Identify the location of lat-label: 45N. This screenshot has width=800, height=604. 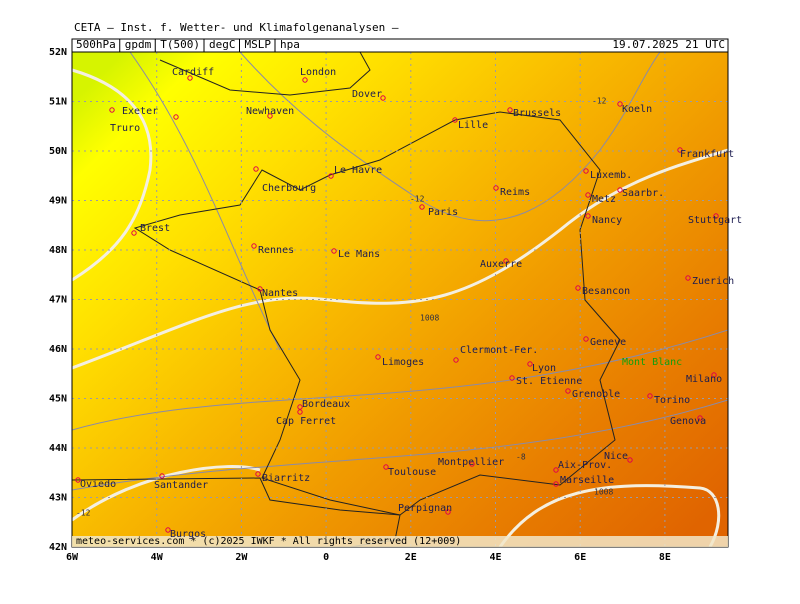
(58, 399).